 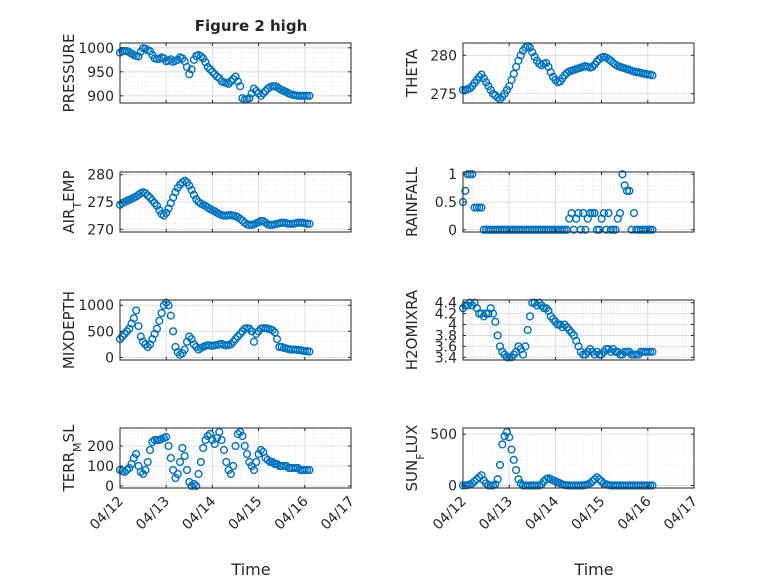 I want to click on x-axis-label-left: Time, so click(x=250, y=569).